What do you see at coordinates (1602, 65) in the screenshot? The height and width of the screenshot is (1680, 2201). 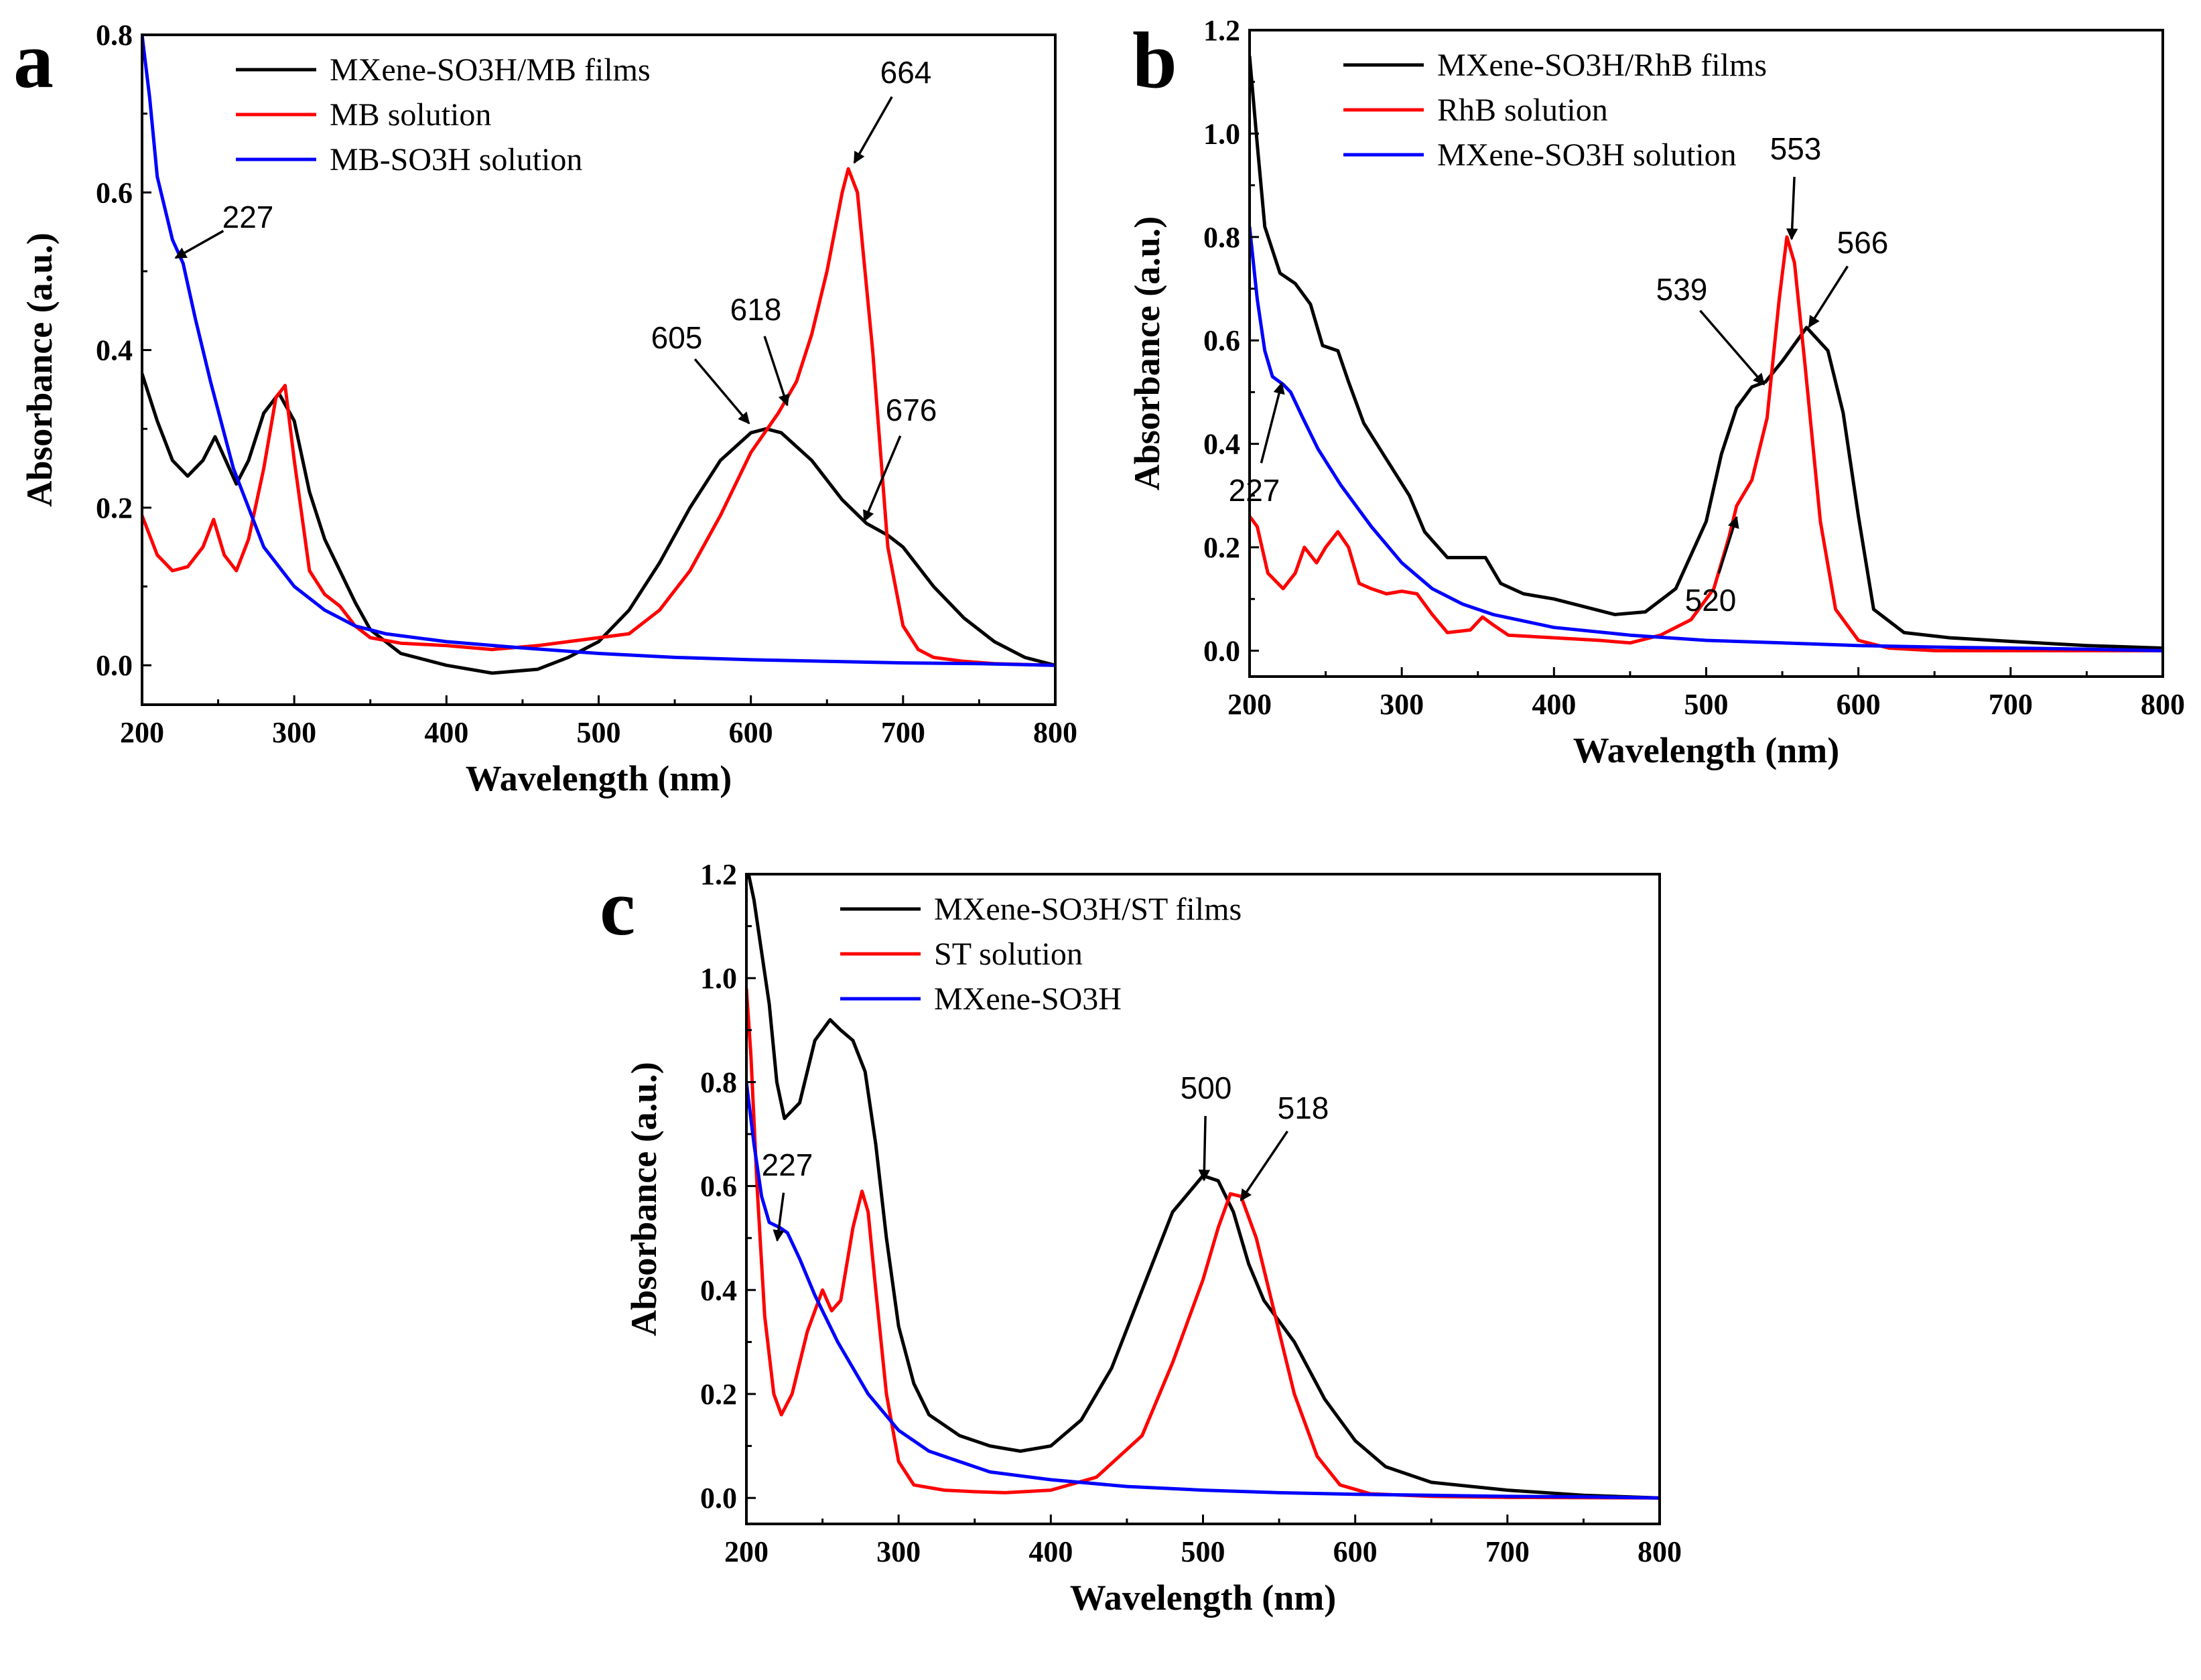 I see `legend-label: MXene-SO3H/RhB films` at bounding box center [1602, 65].